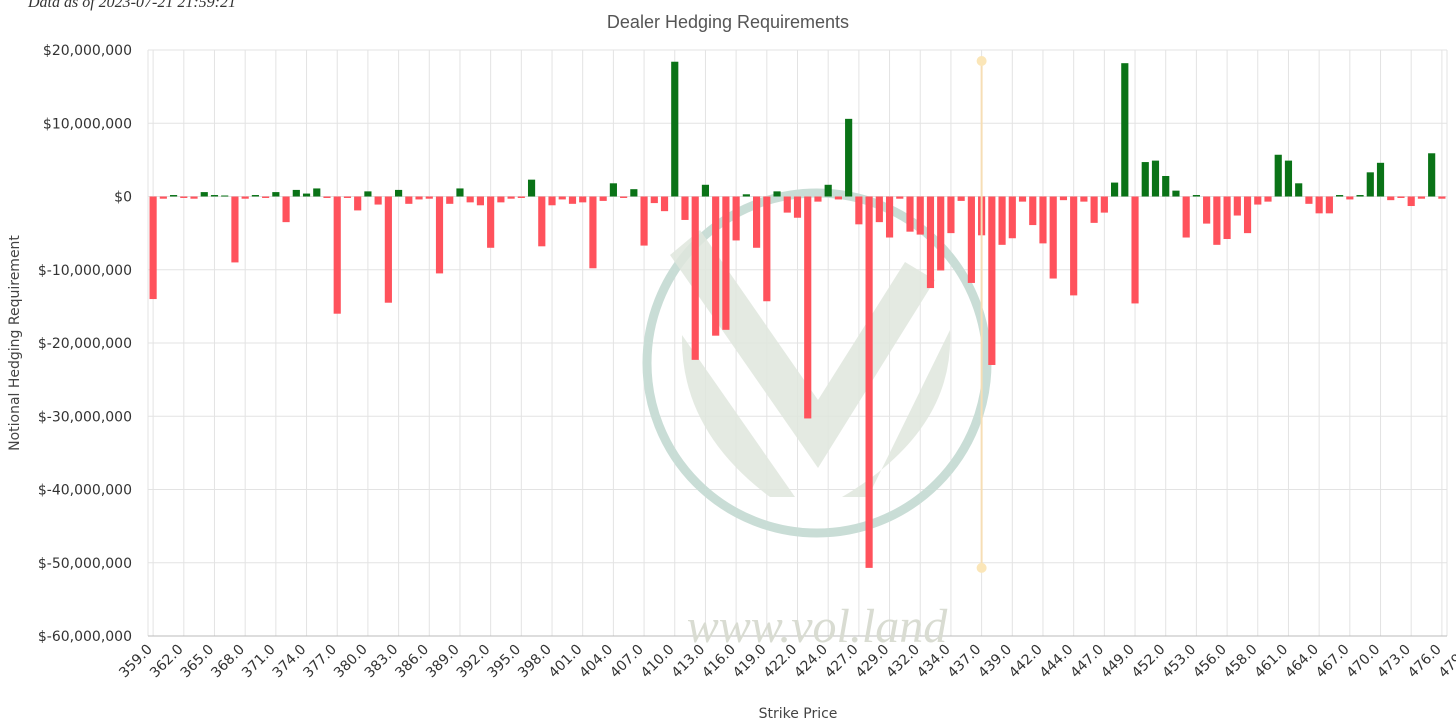 The width and height of the screenshot is (1456, 728). I want to click on bar-417.0, so click(746, 195).